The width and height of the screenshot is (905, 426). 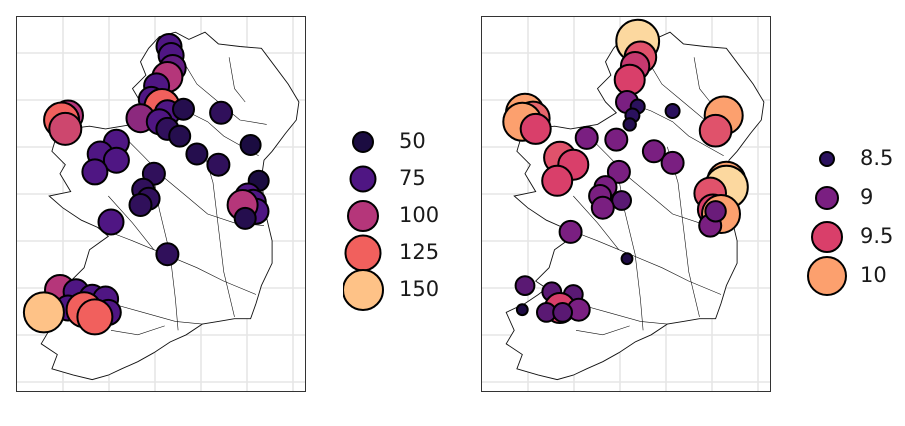 What do you see at coordinates (867, 197) in the screenshot?
I see `legend-label: 9` at bounding box center [867, 197].